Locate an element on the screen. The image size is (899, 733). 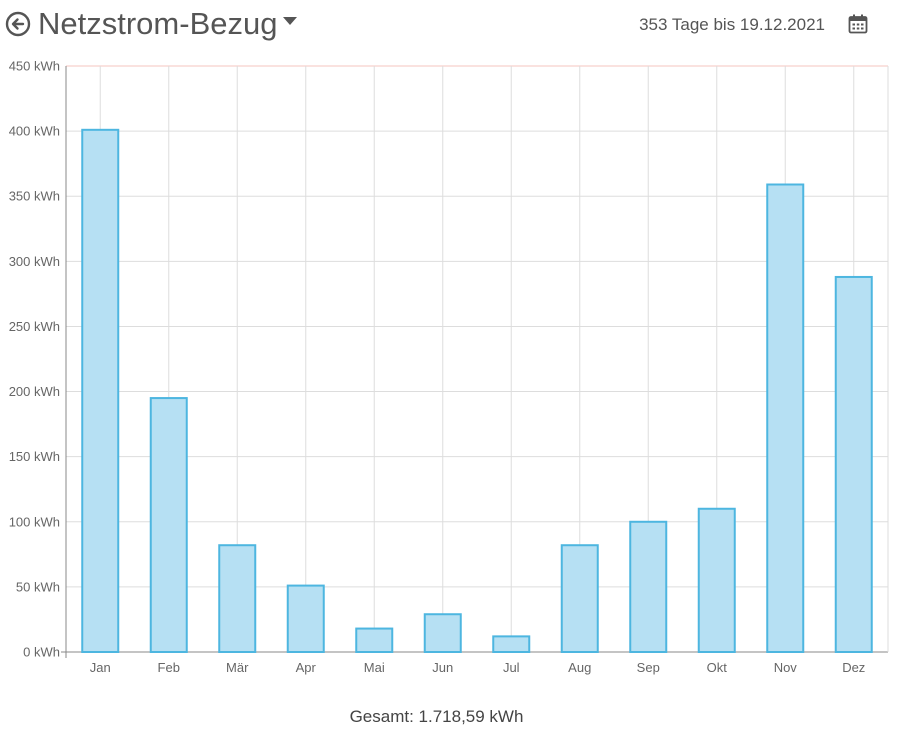
y-tick-label: 450 kWh is located at coordinates (34, 66).